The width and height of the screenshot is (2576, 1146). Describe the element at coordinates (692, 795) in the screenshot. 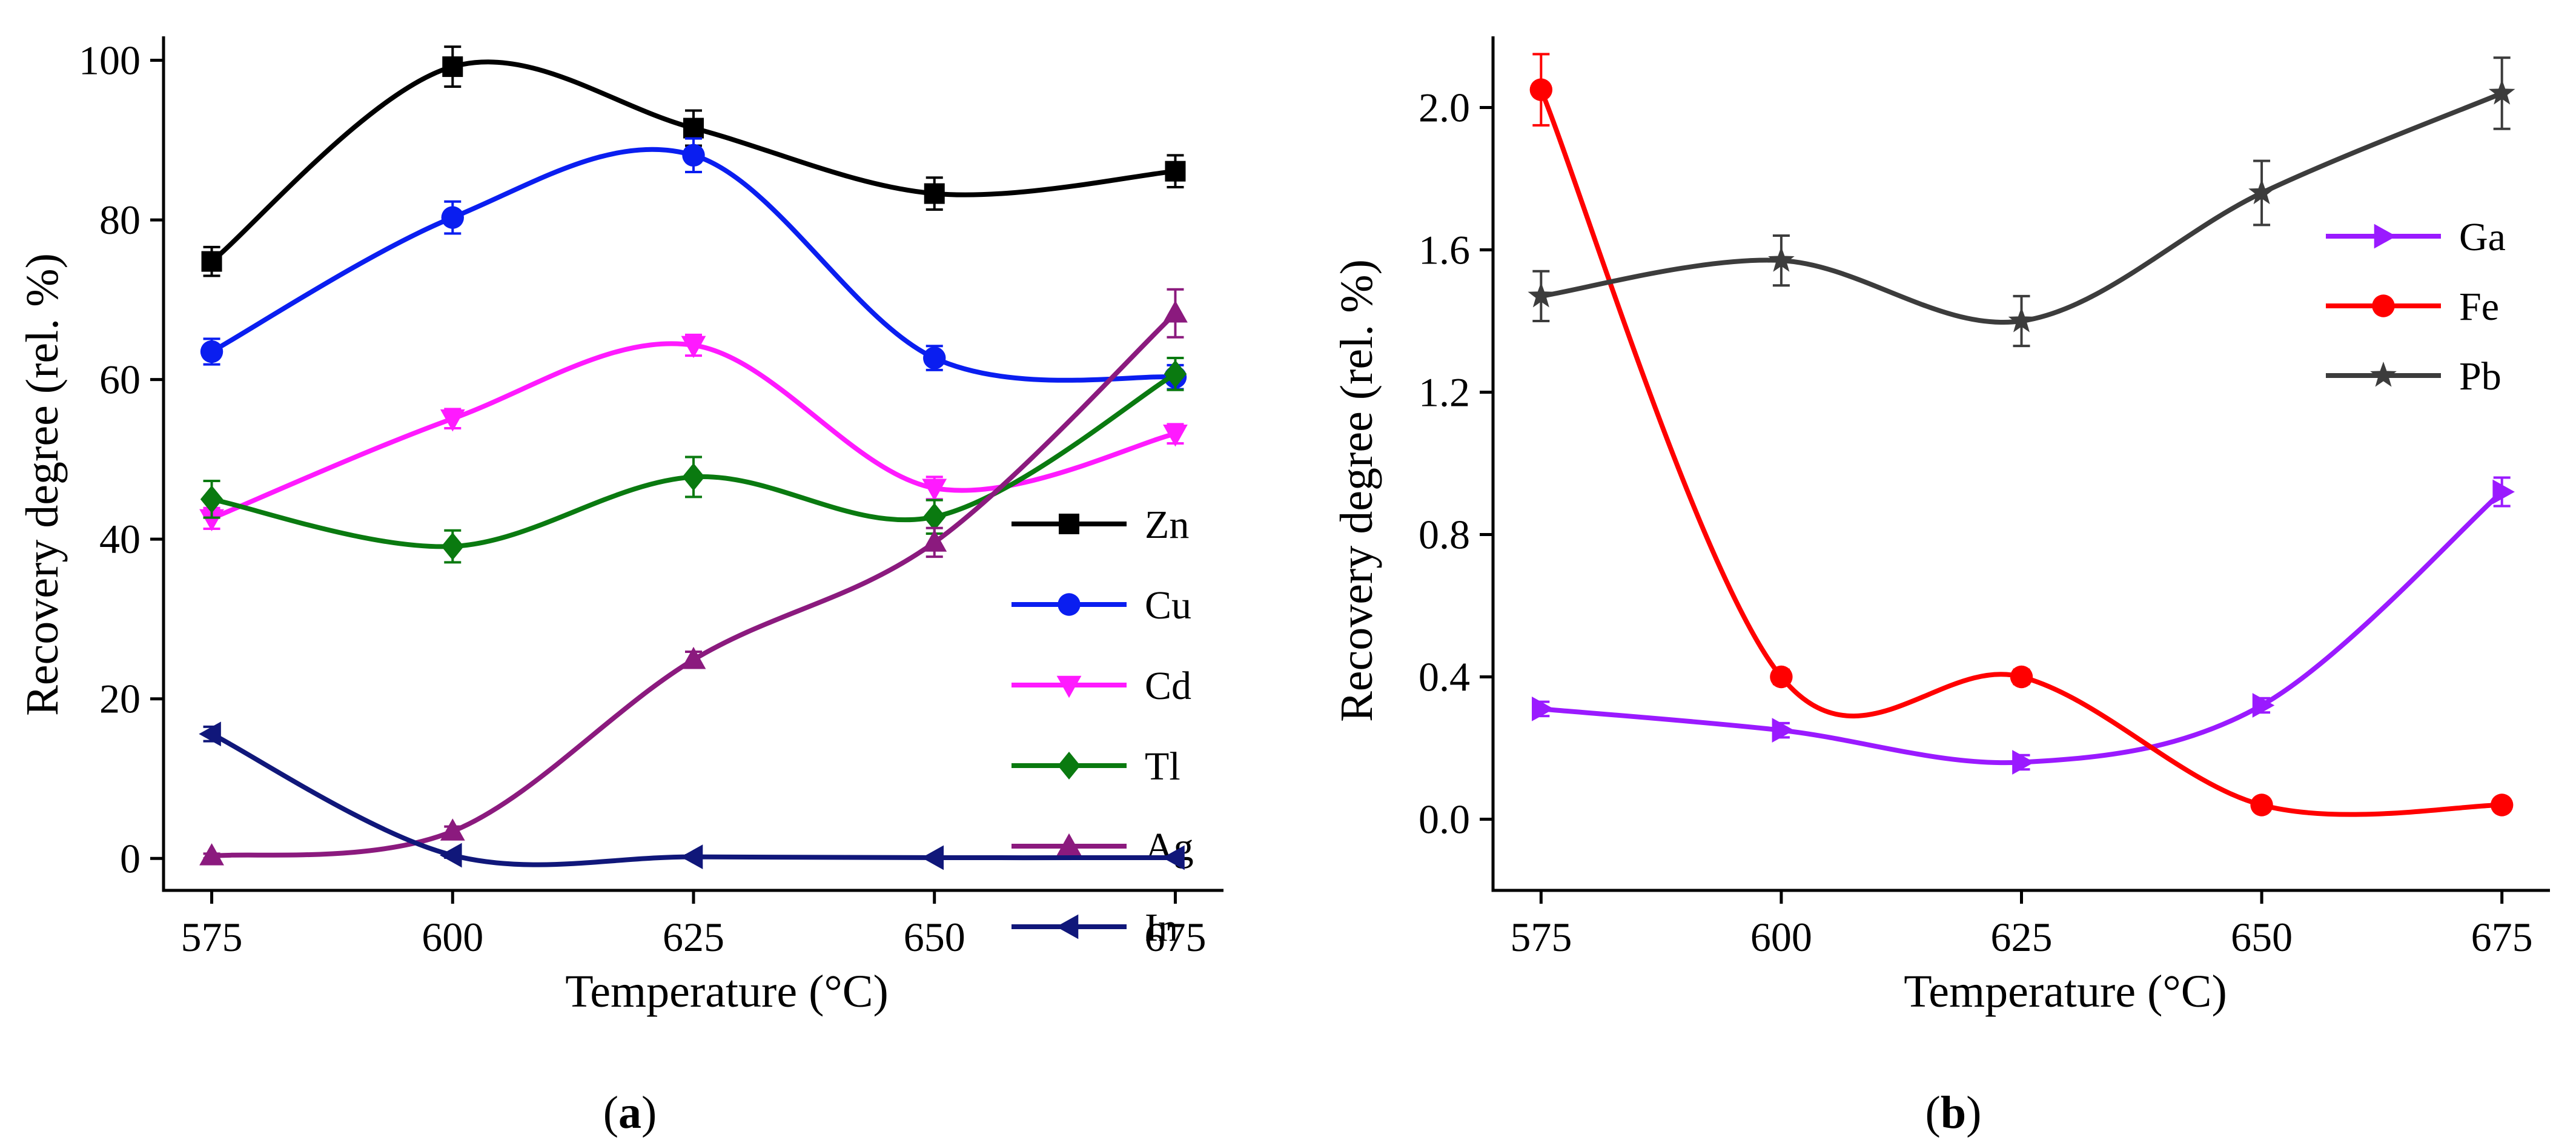

I see `series-in` at that location.